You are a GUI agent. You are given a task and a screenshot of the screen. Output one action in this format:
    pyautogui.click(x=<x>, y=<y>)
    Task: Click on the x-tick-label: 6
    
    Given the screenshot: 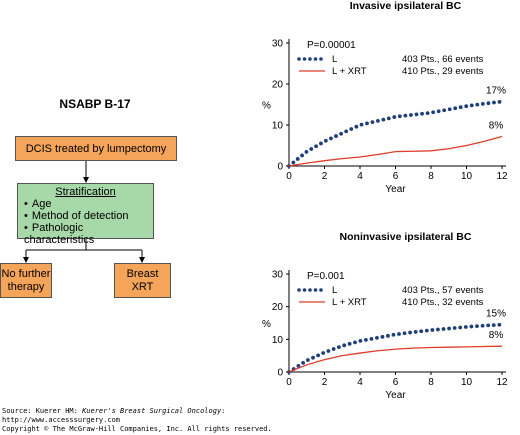 What is the action you would take?
    pyautogui.click(x=396, y=382)
    